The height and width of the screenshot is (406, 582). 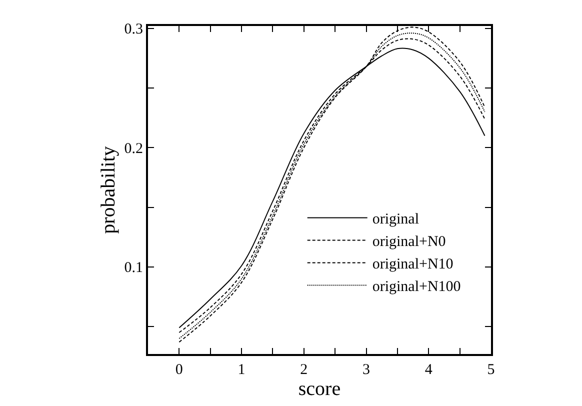 I want to click on x-tick-label: 0, so click(x=179, y=370).